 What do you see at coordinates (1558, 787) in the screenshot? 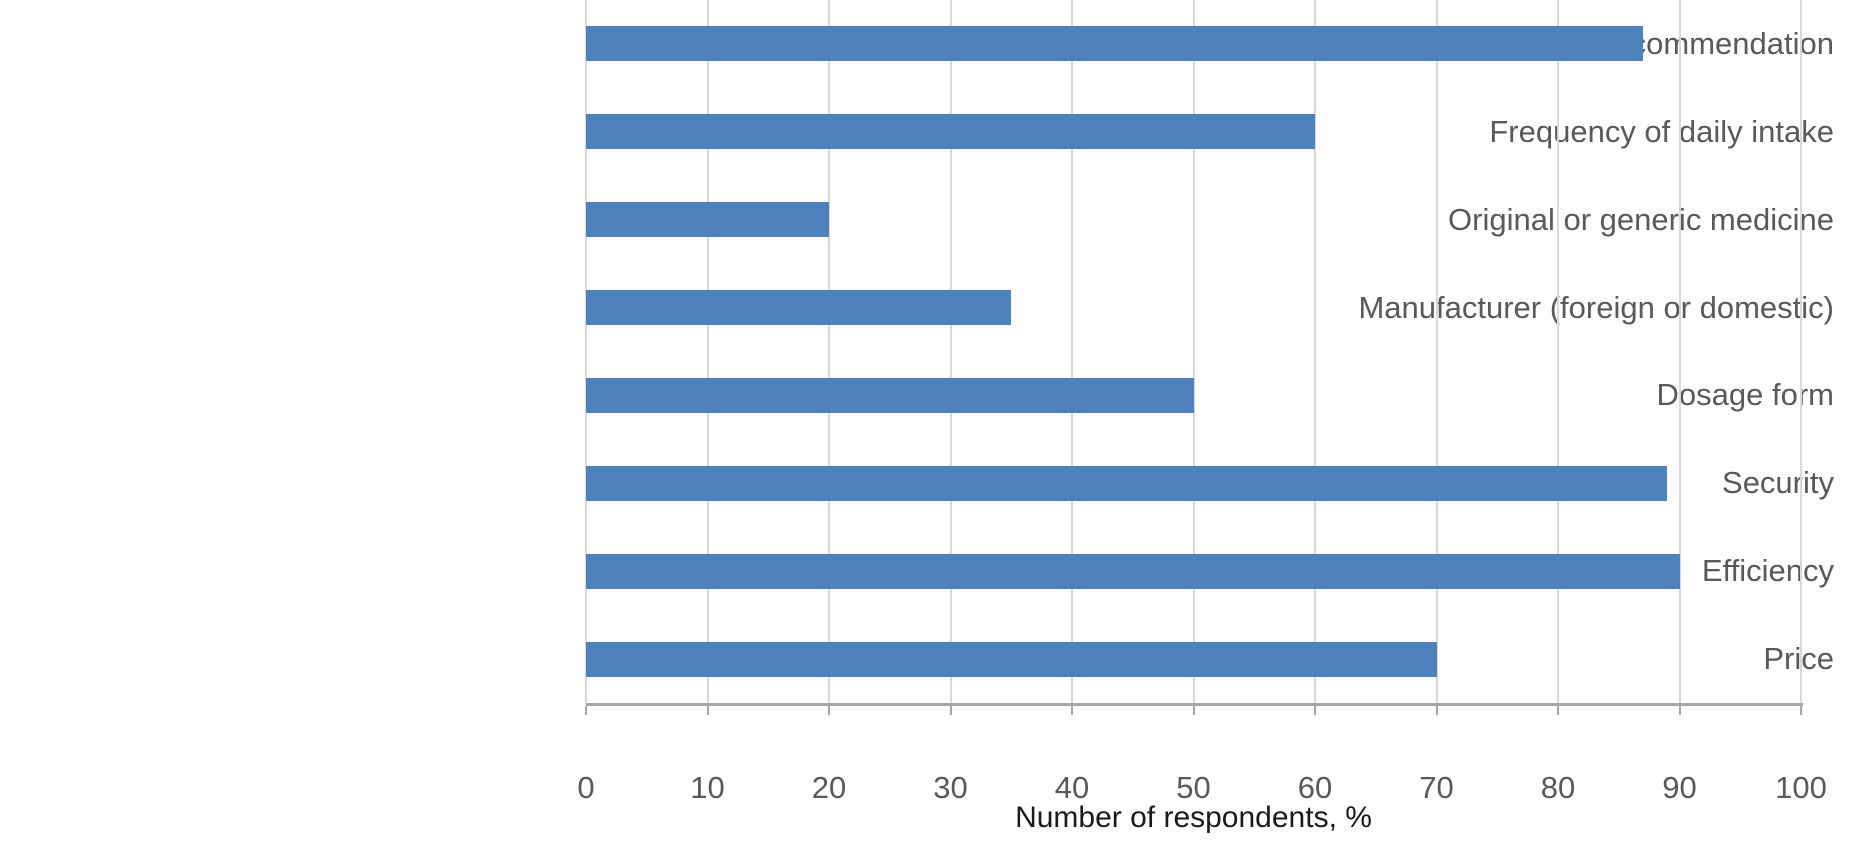
I see `x-tick-label: 80` at bounding box center [1558, 787].